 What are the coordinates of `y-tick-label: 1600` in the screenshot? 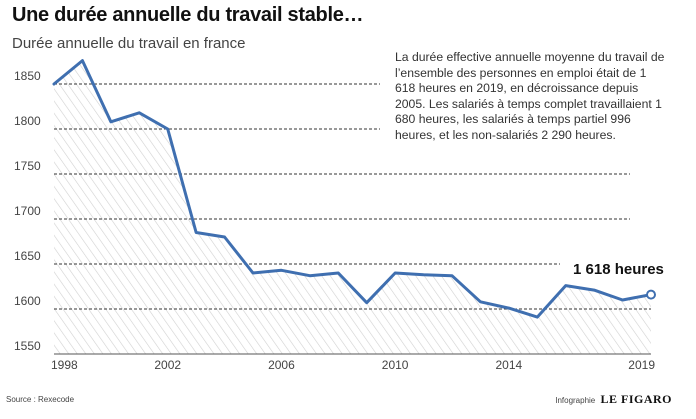 It's located at (27, 301).